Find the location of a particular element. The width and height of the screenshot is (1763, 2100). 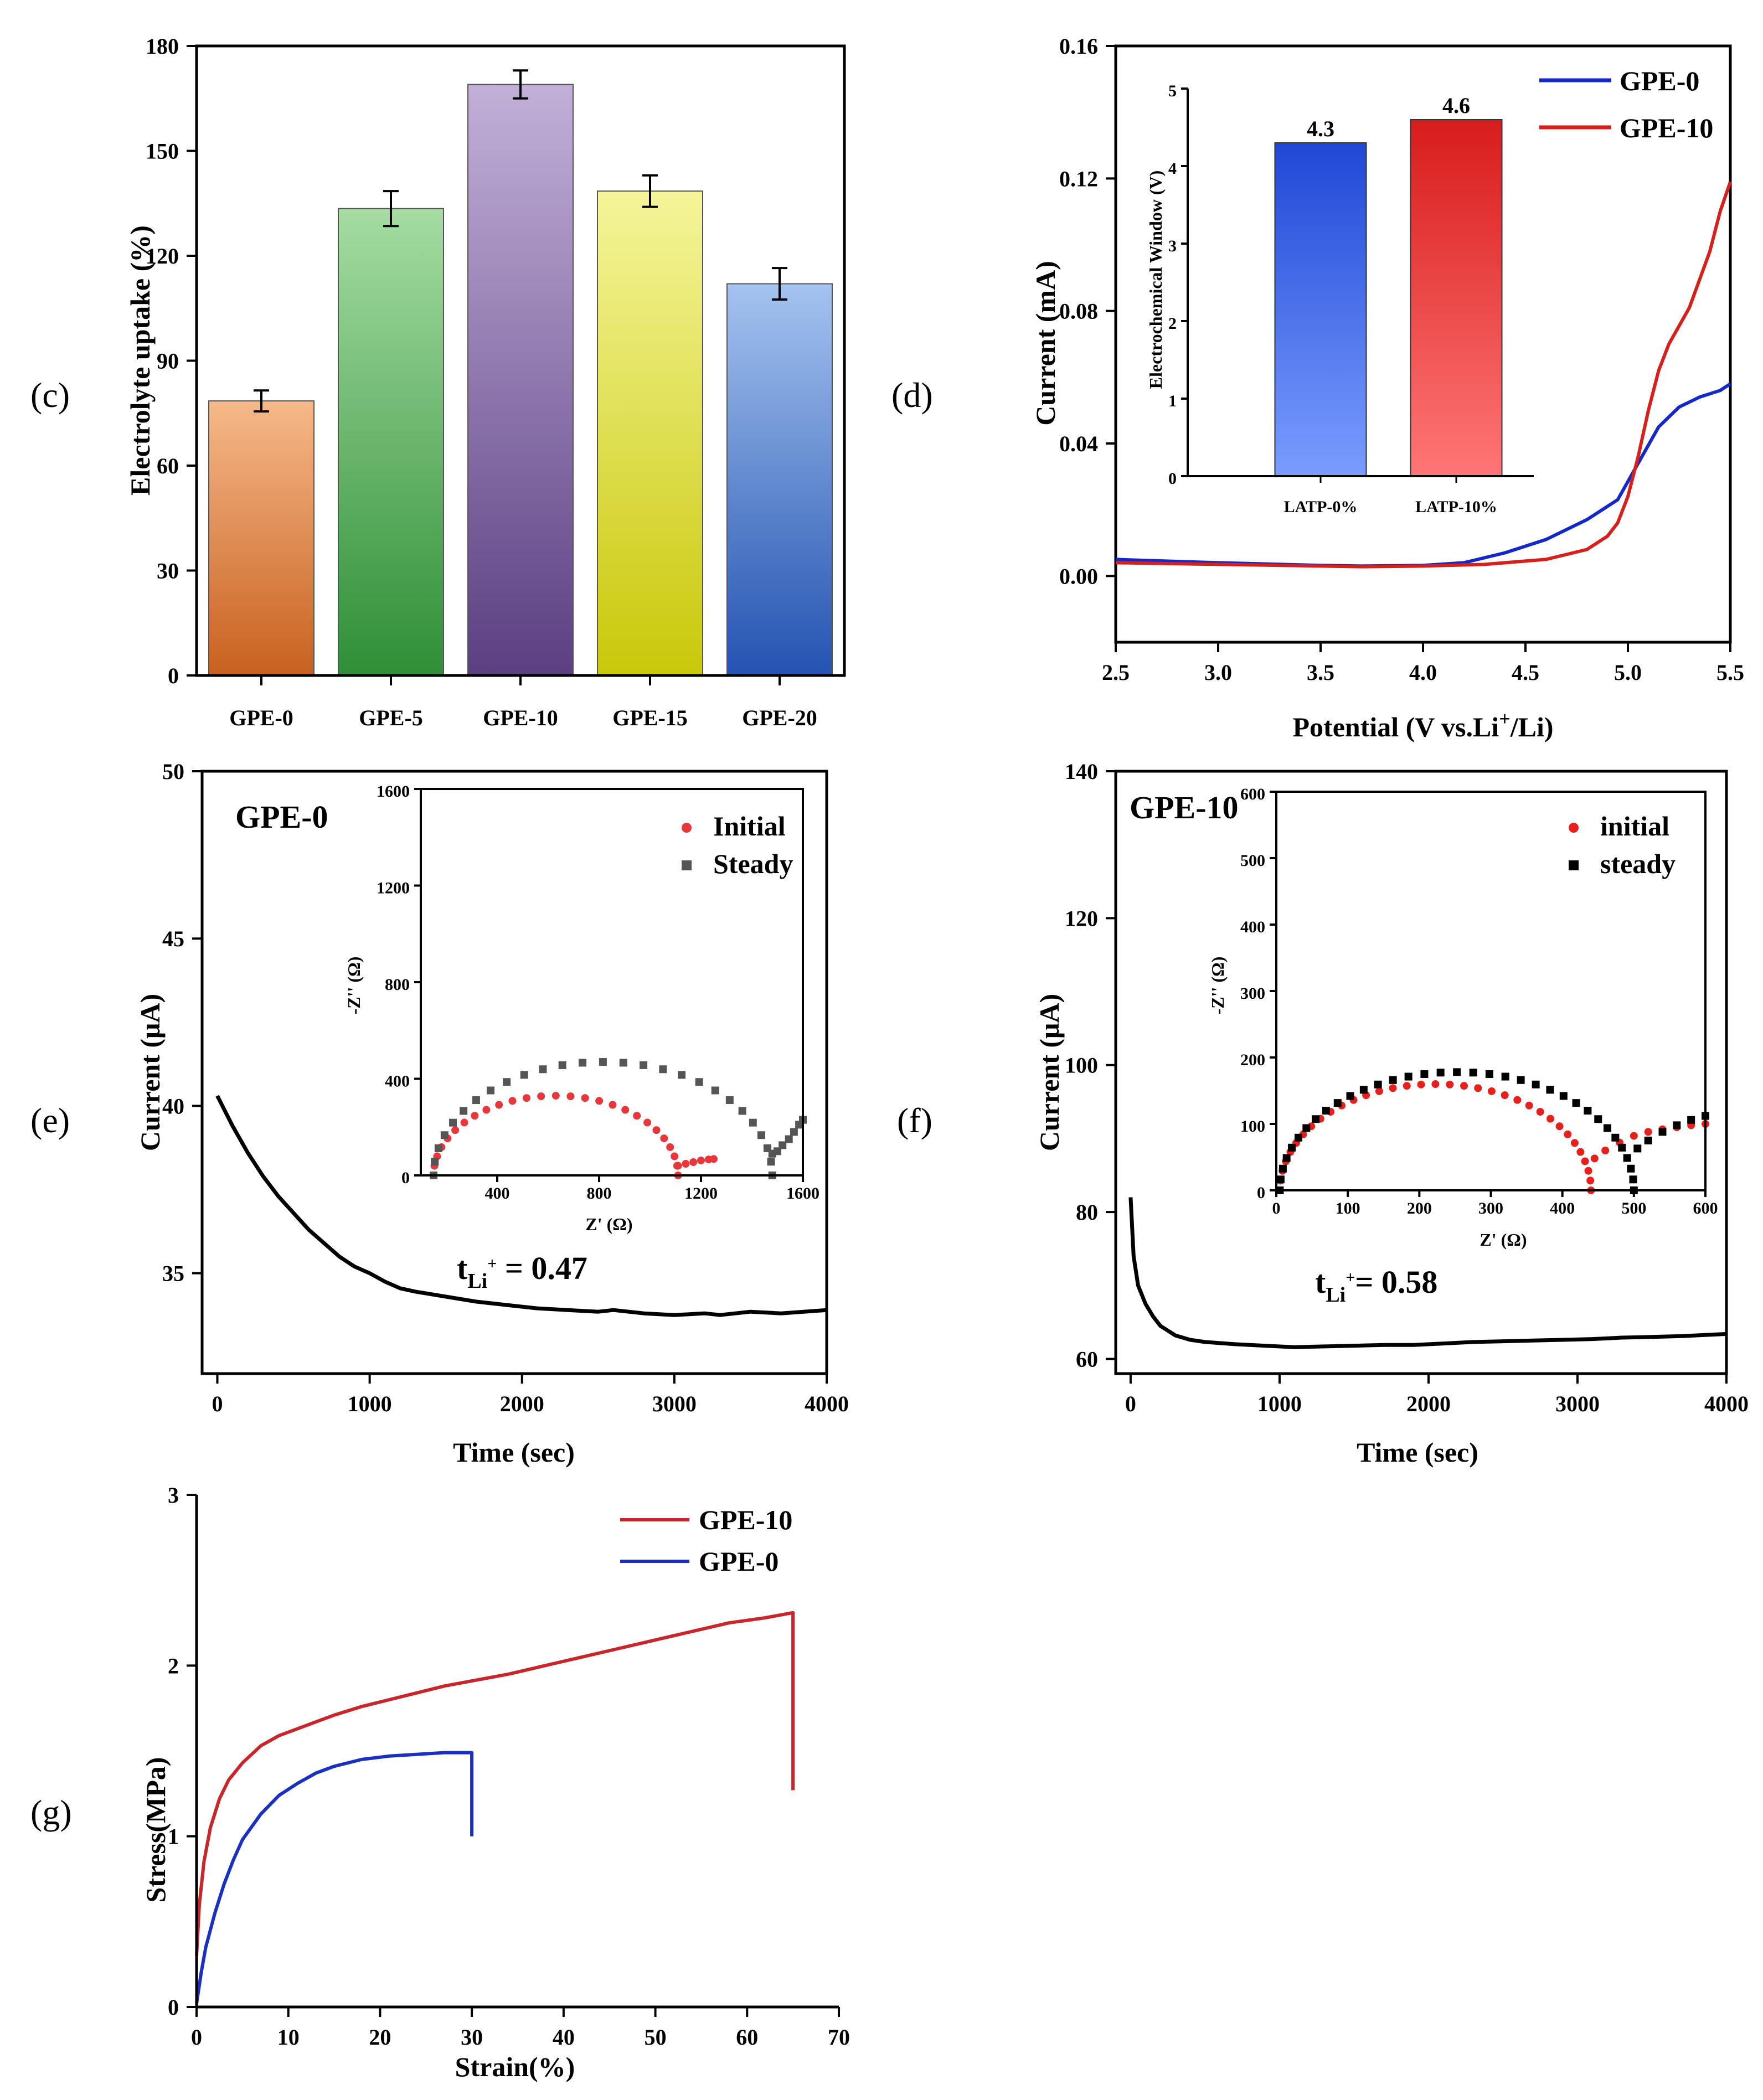

chart-d-inset-ytick-label-3: 3 is located at coordinates (1173, 246).